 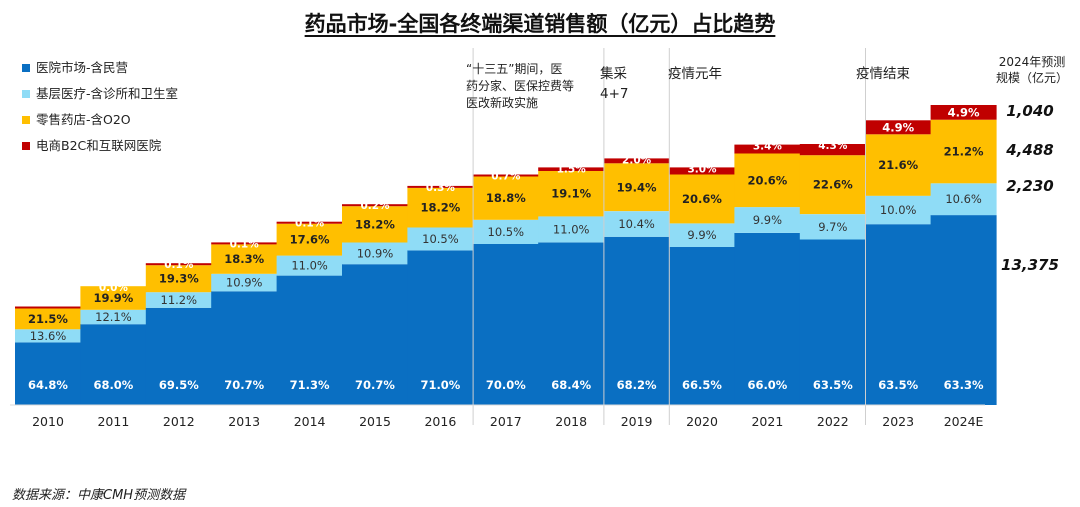 I want to click on legend-label: 医院市场-含民营, so click(x=82, y=67).